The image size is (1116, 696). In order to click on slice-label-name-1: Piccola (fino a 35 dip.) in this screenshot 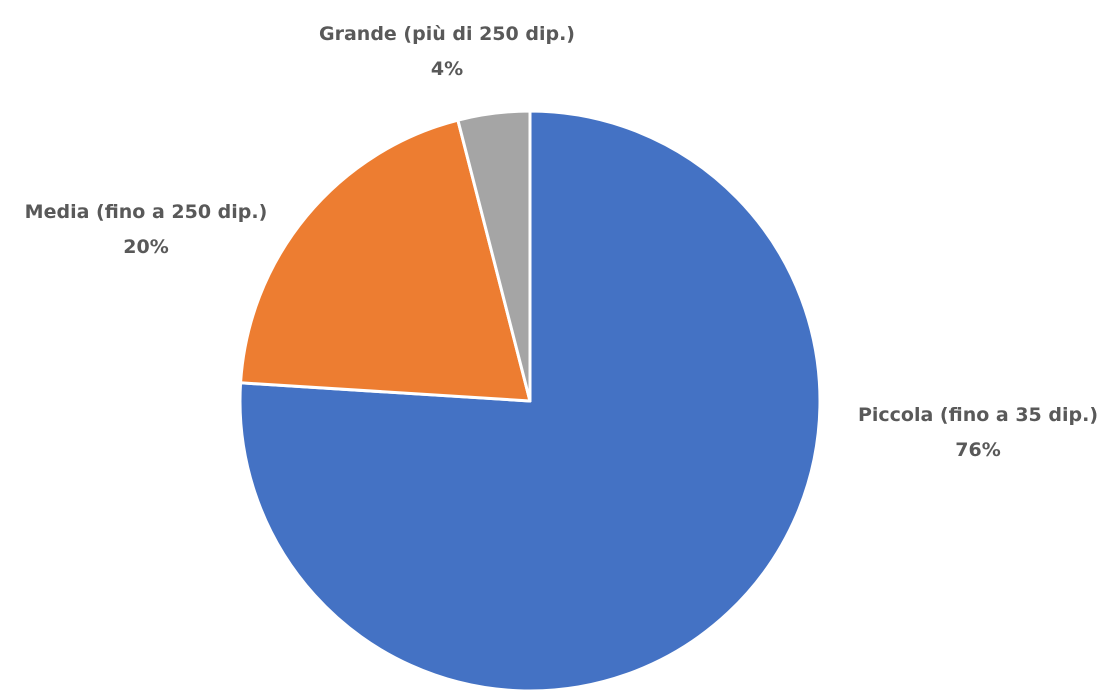, I will do `click(978, 415)`.